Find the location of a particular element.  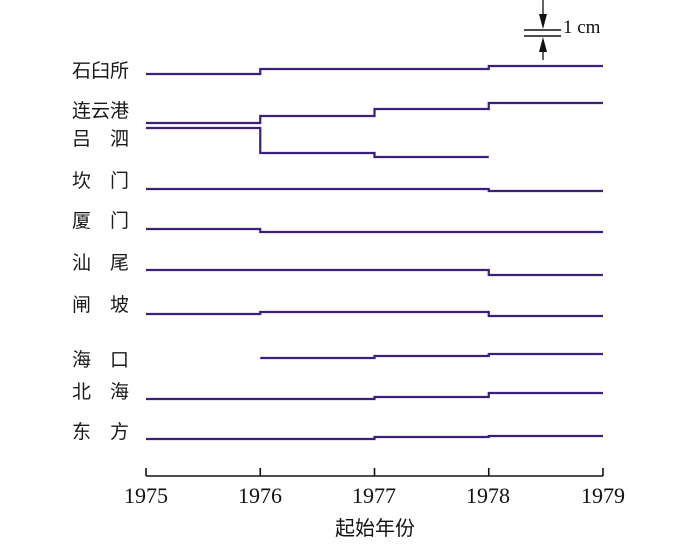

x-tick-1977: 1977 is located at coordinates (374, 495).